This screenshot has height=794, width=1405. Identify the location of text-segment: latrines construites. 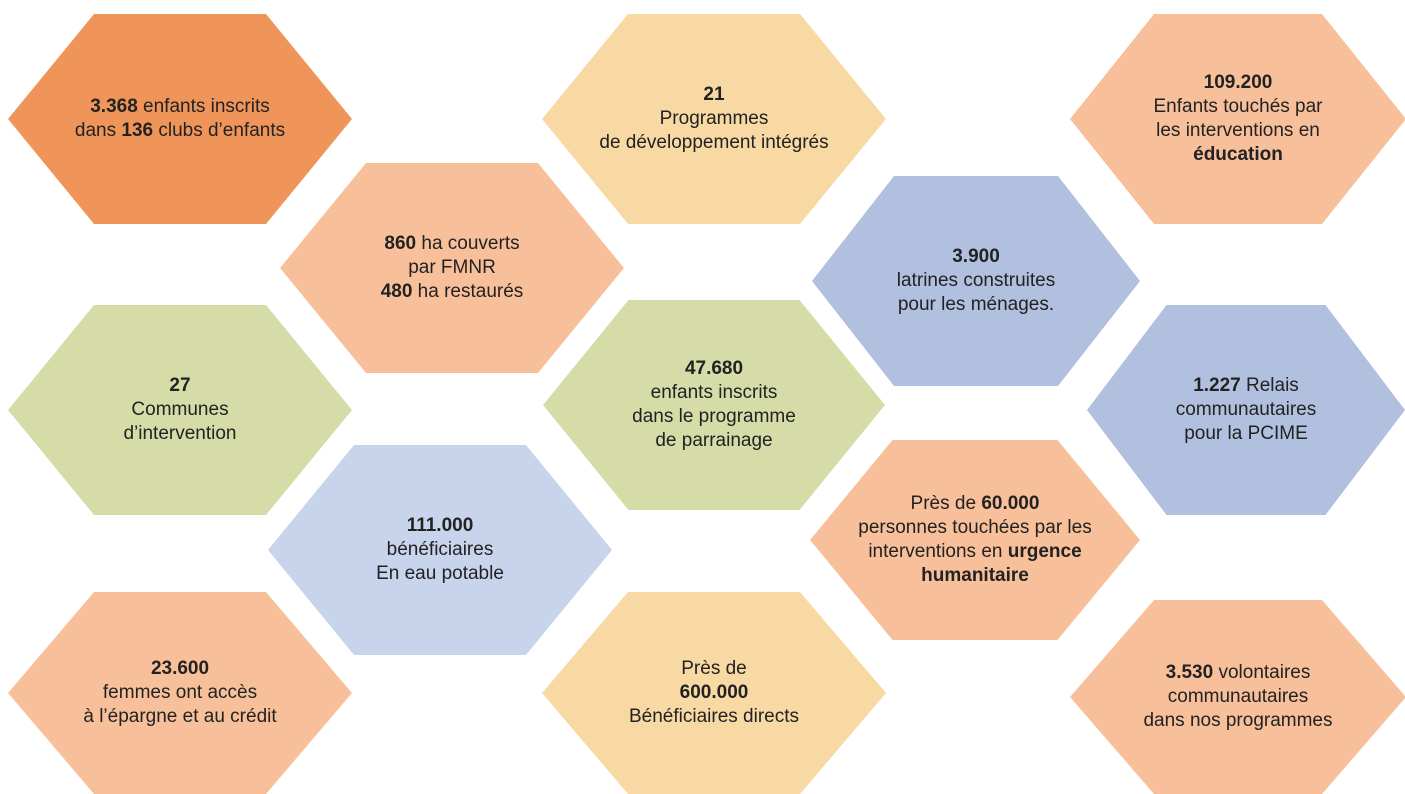
(976, 280).